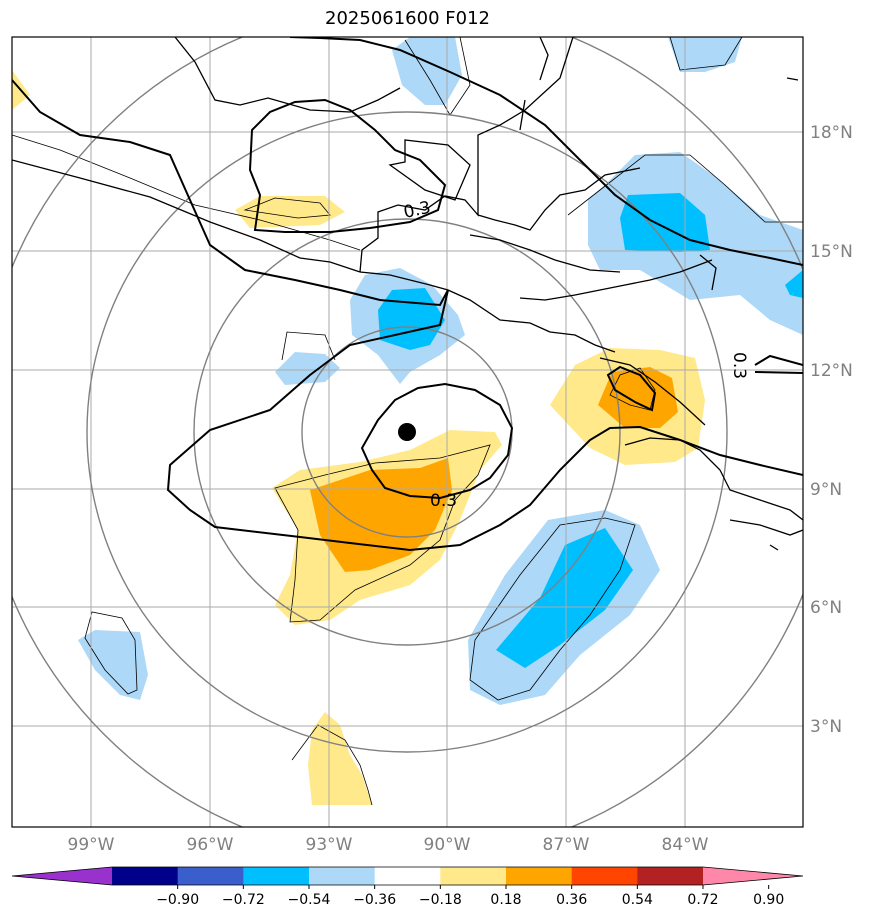 The width and height of the screenshot is (873, 924). I want to click on storm-center-marker, so click(407, 432).